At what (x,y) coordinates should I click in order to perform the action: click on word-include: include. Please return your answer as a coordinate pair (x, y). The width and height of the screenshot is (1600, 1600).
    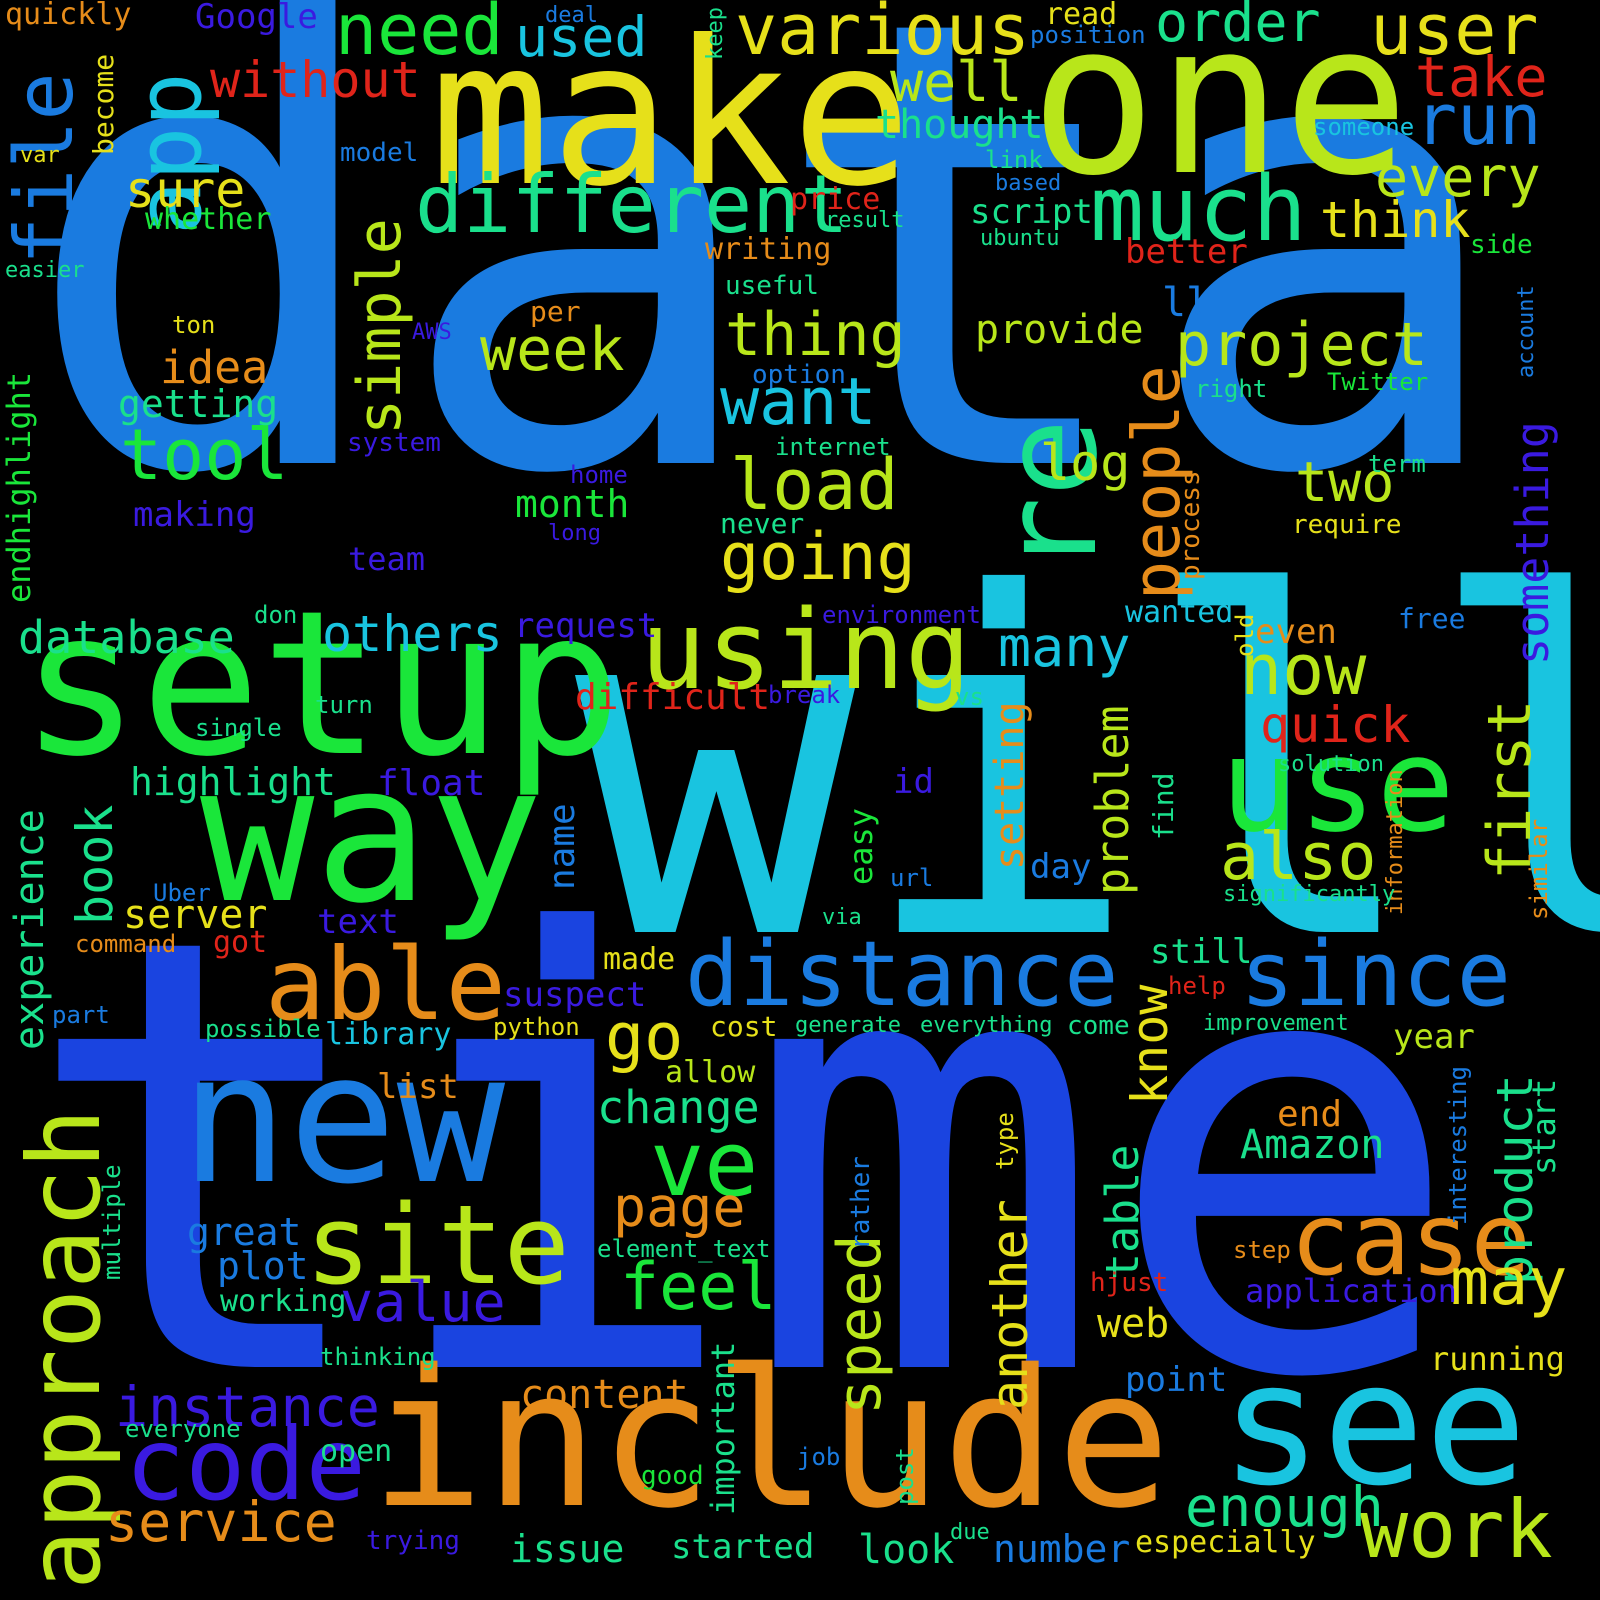
    Looking at the image, I should click on (770, 1439).